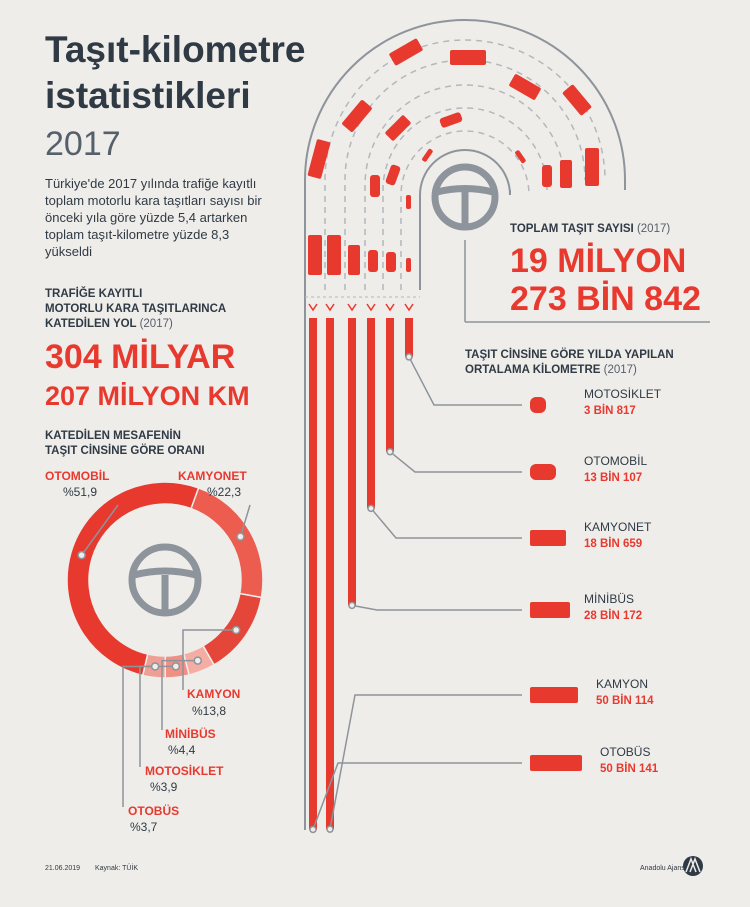 Image resolution: width=750 pixels, height=907 pixels. What do you see at coordinates (572, 229) in the screenshot?
I see `label-text: TOPLAM TAŞIT SAYISI` at bounding box center [572, 229].